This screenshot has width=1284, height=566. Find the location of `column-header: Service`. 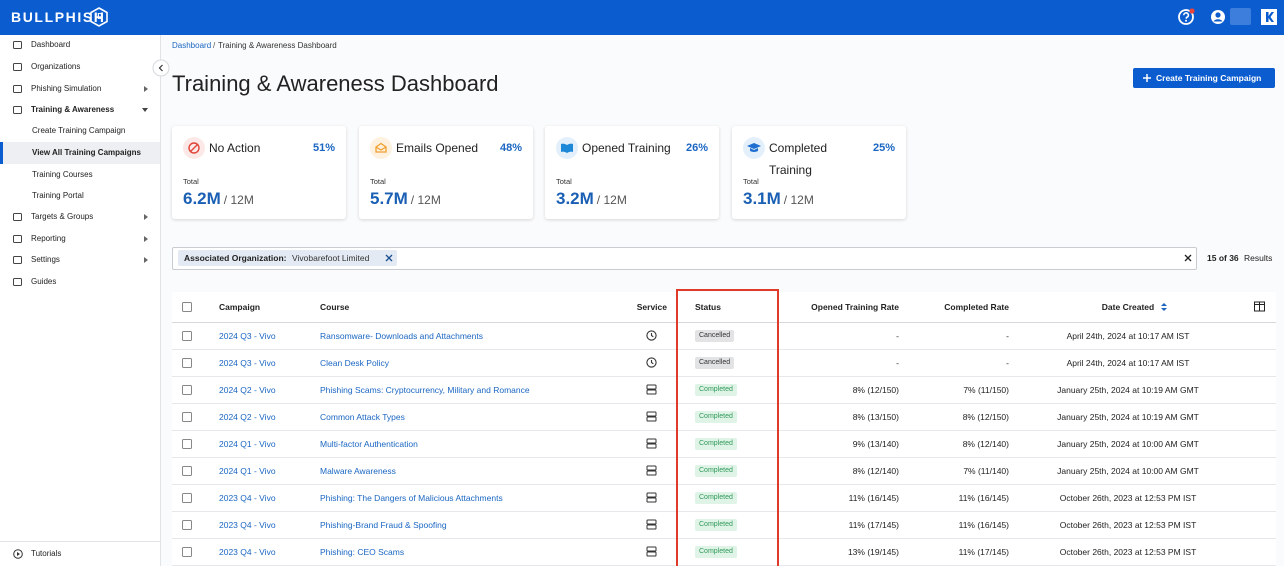

column-header: Service is located at coordinates (651, 307).